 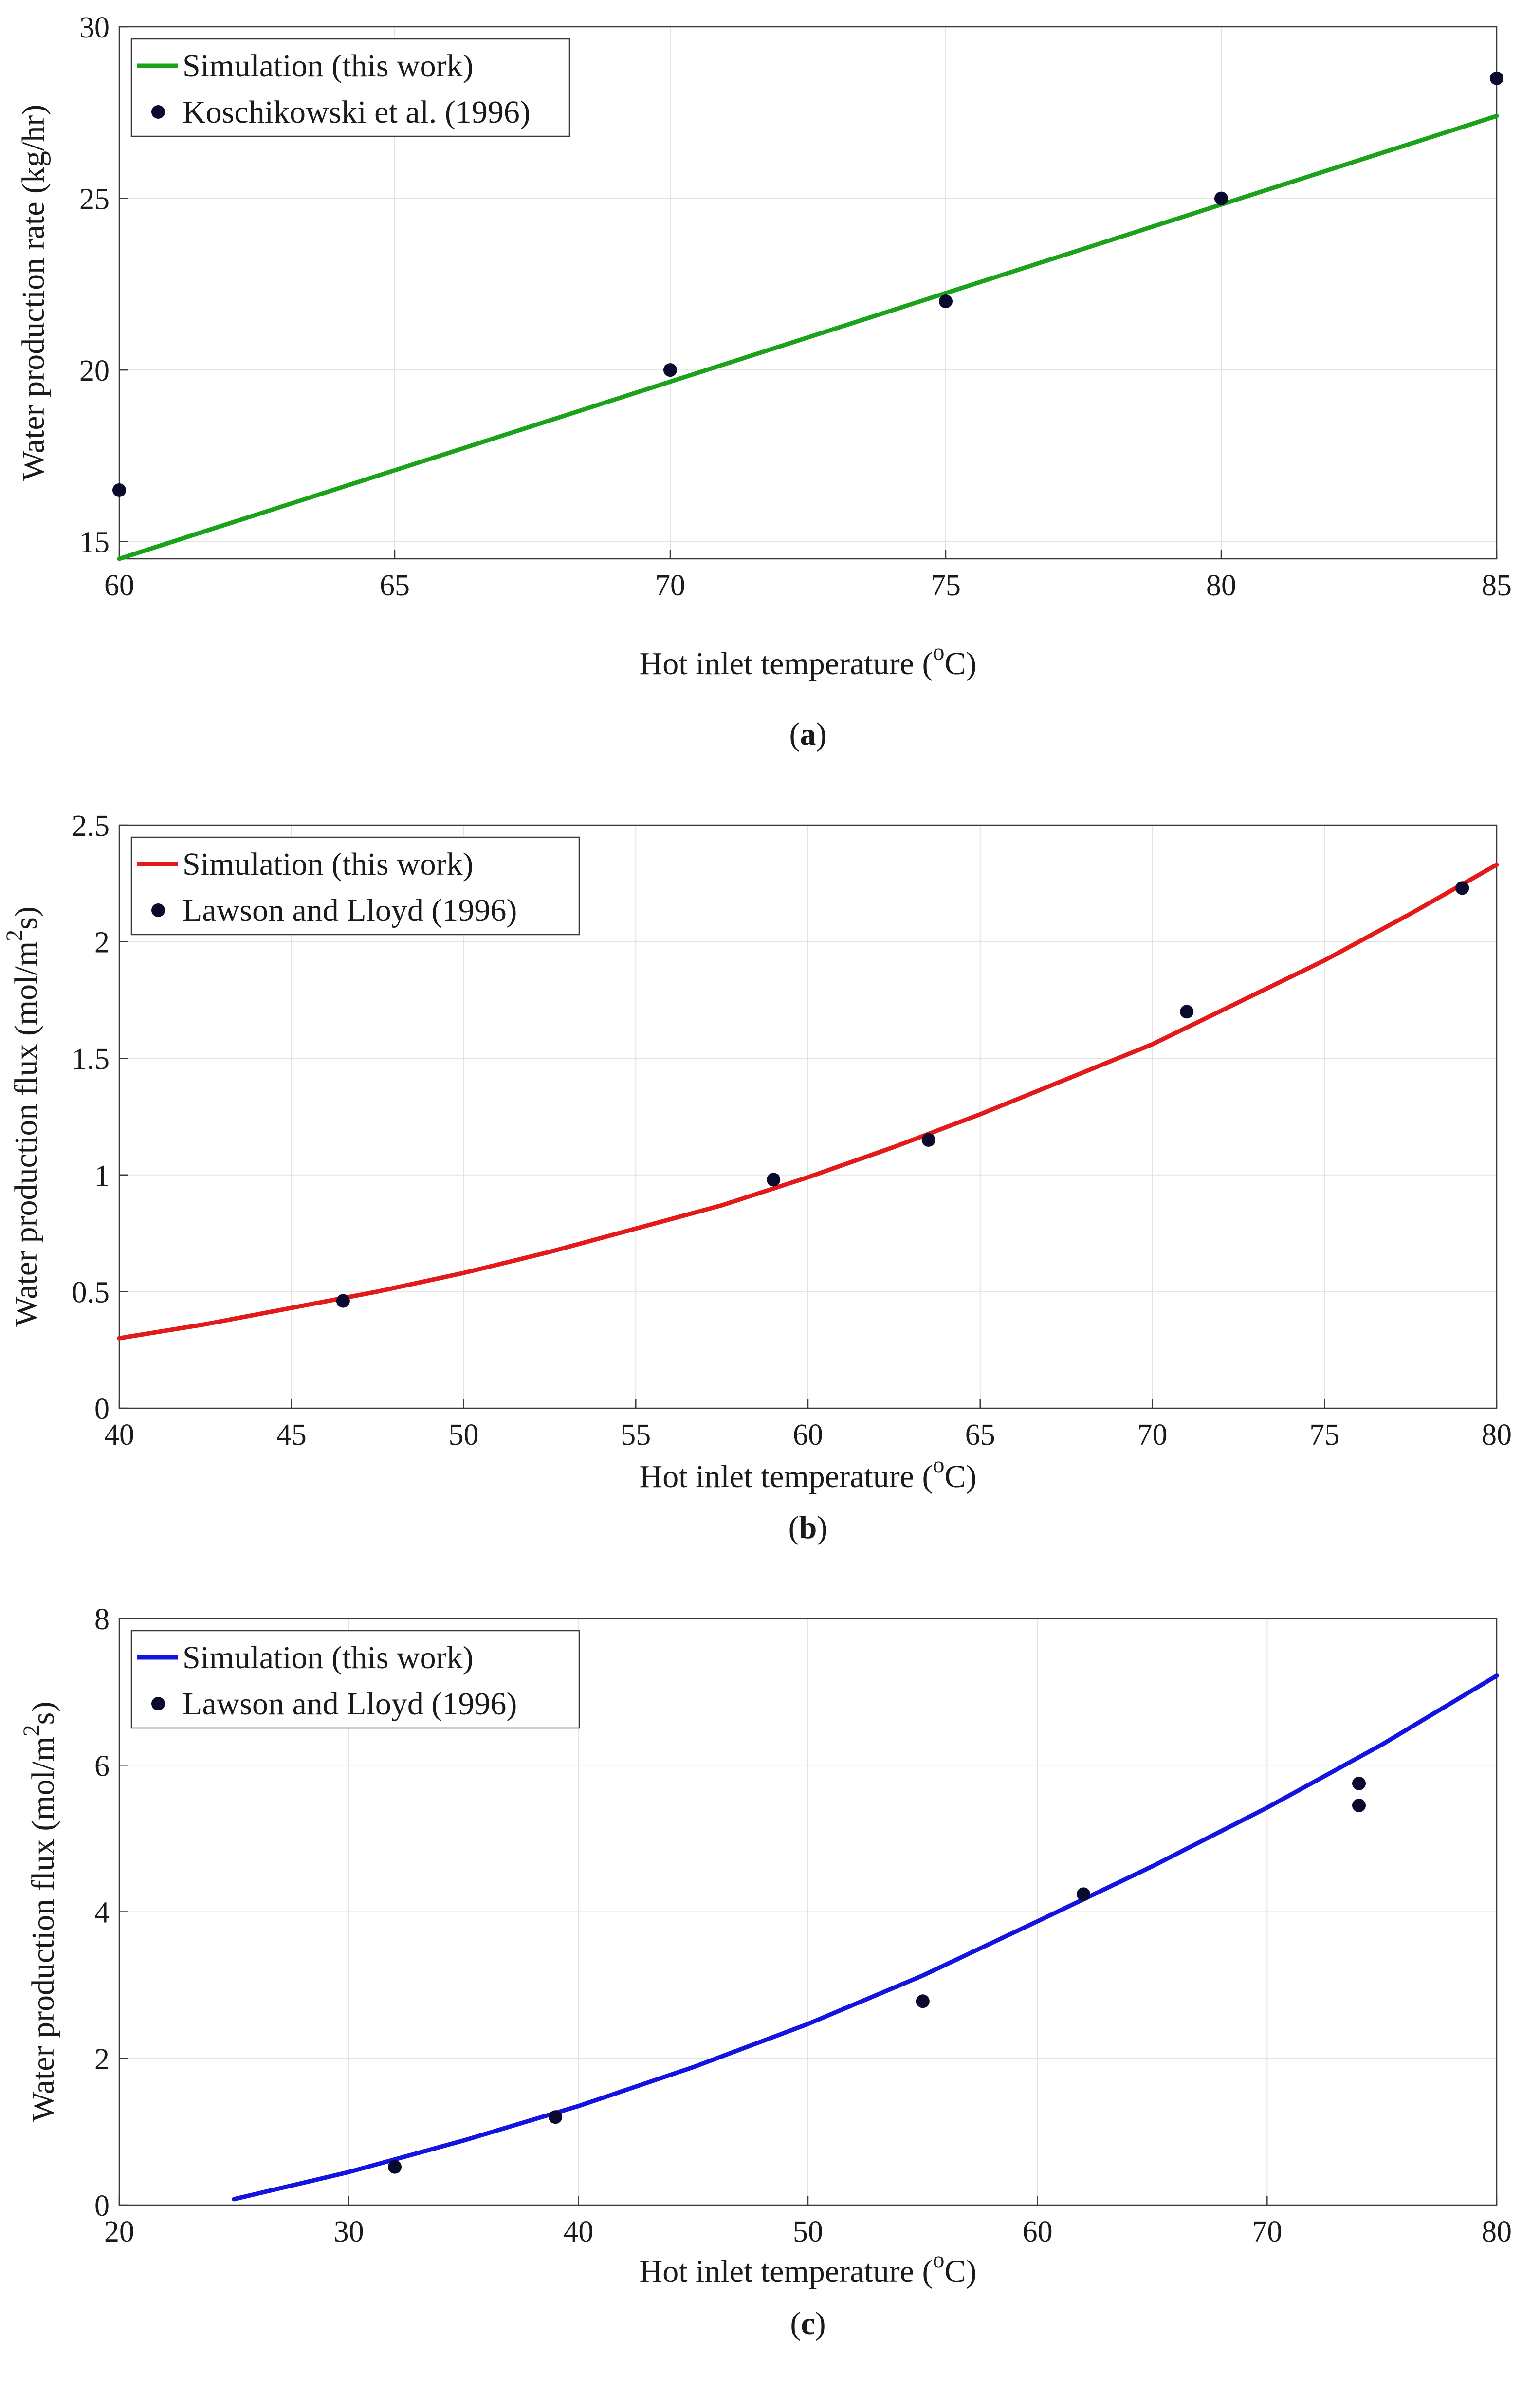 I want to click on x-tick-label: 50, so click(x=464, y=1435).